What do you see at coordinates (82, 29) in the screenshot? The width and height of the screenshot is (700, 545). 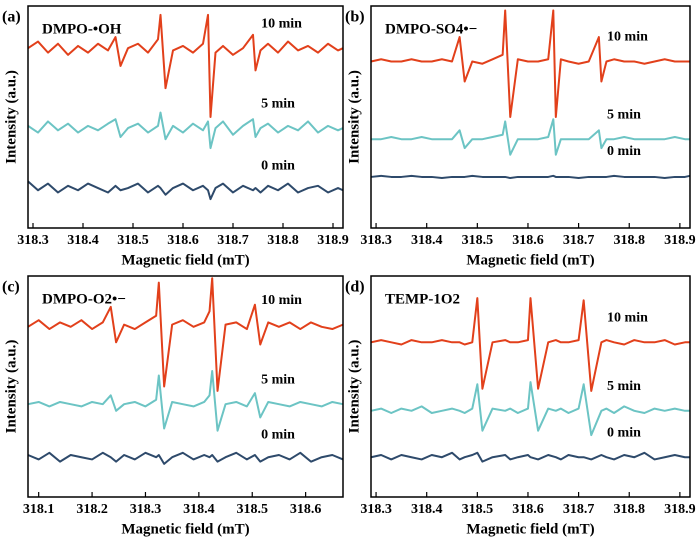 I see `annotation: DMPO-•OH` at bounding box center [82, 29].